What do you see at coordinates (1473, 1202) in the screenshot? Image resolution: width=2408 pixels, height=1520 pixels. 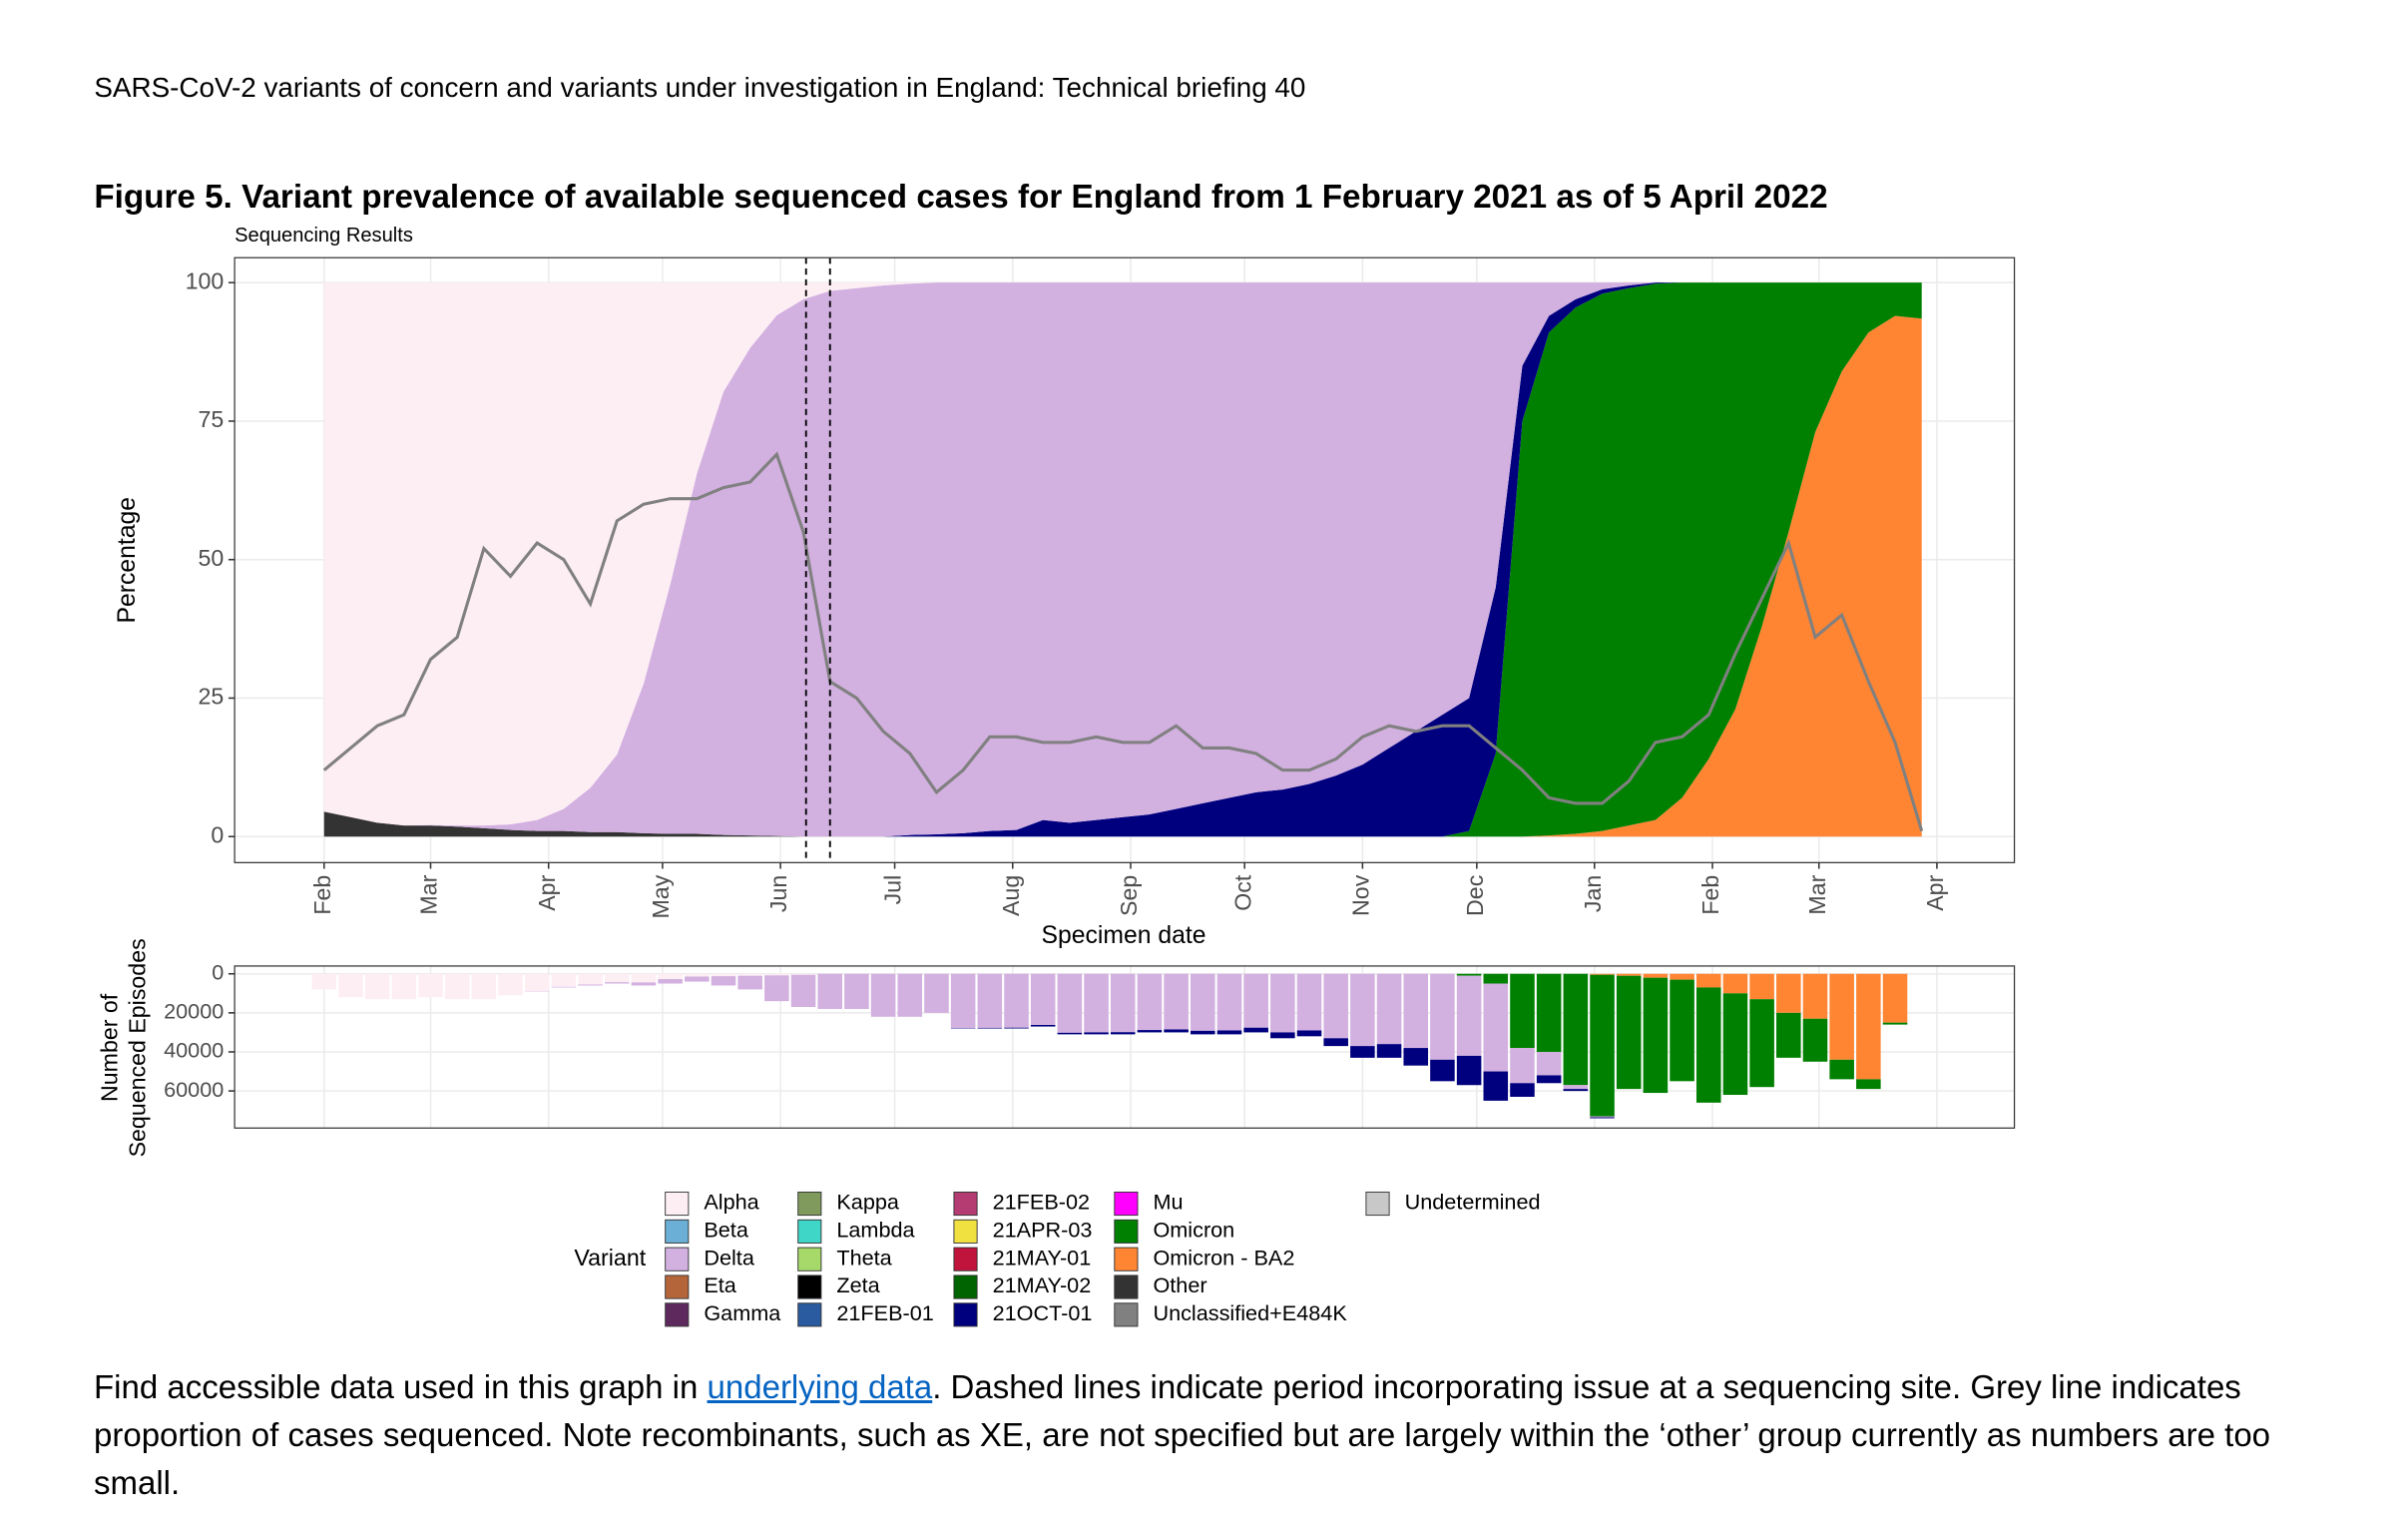 I see `legend-label: Undetermined` at bounding box center [1473, 1202].